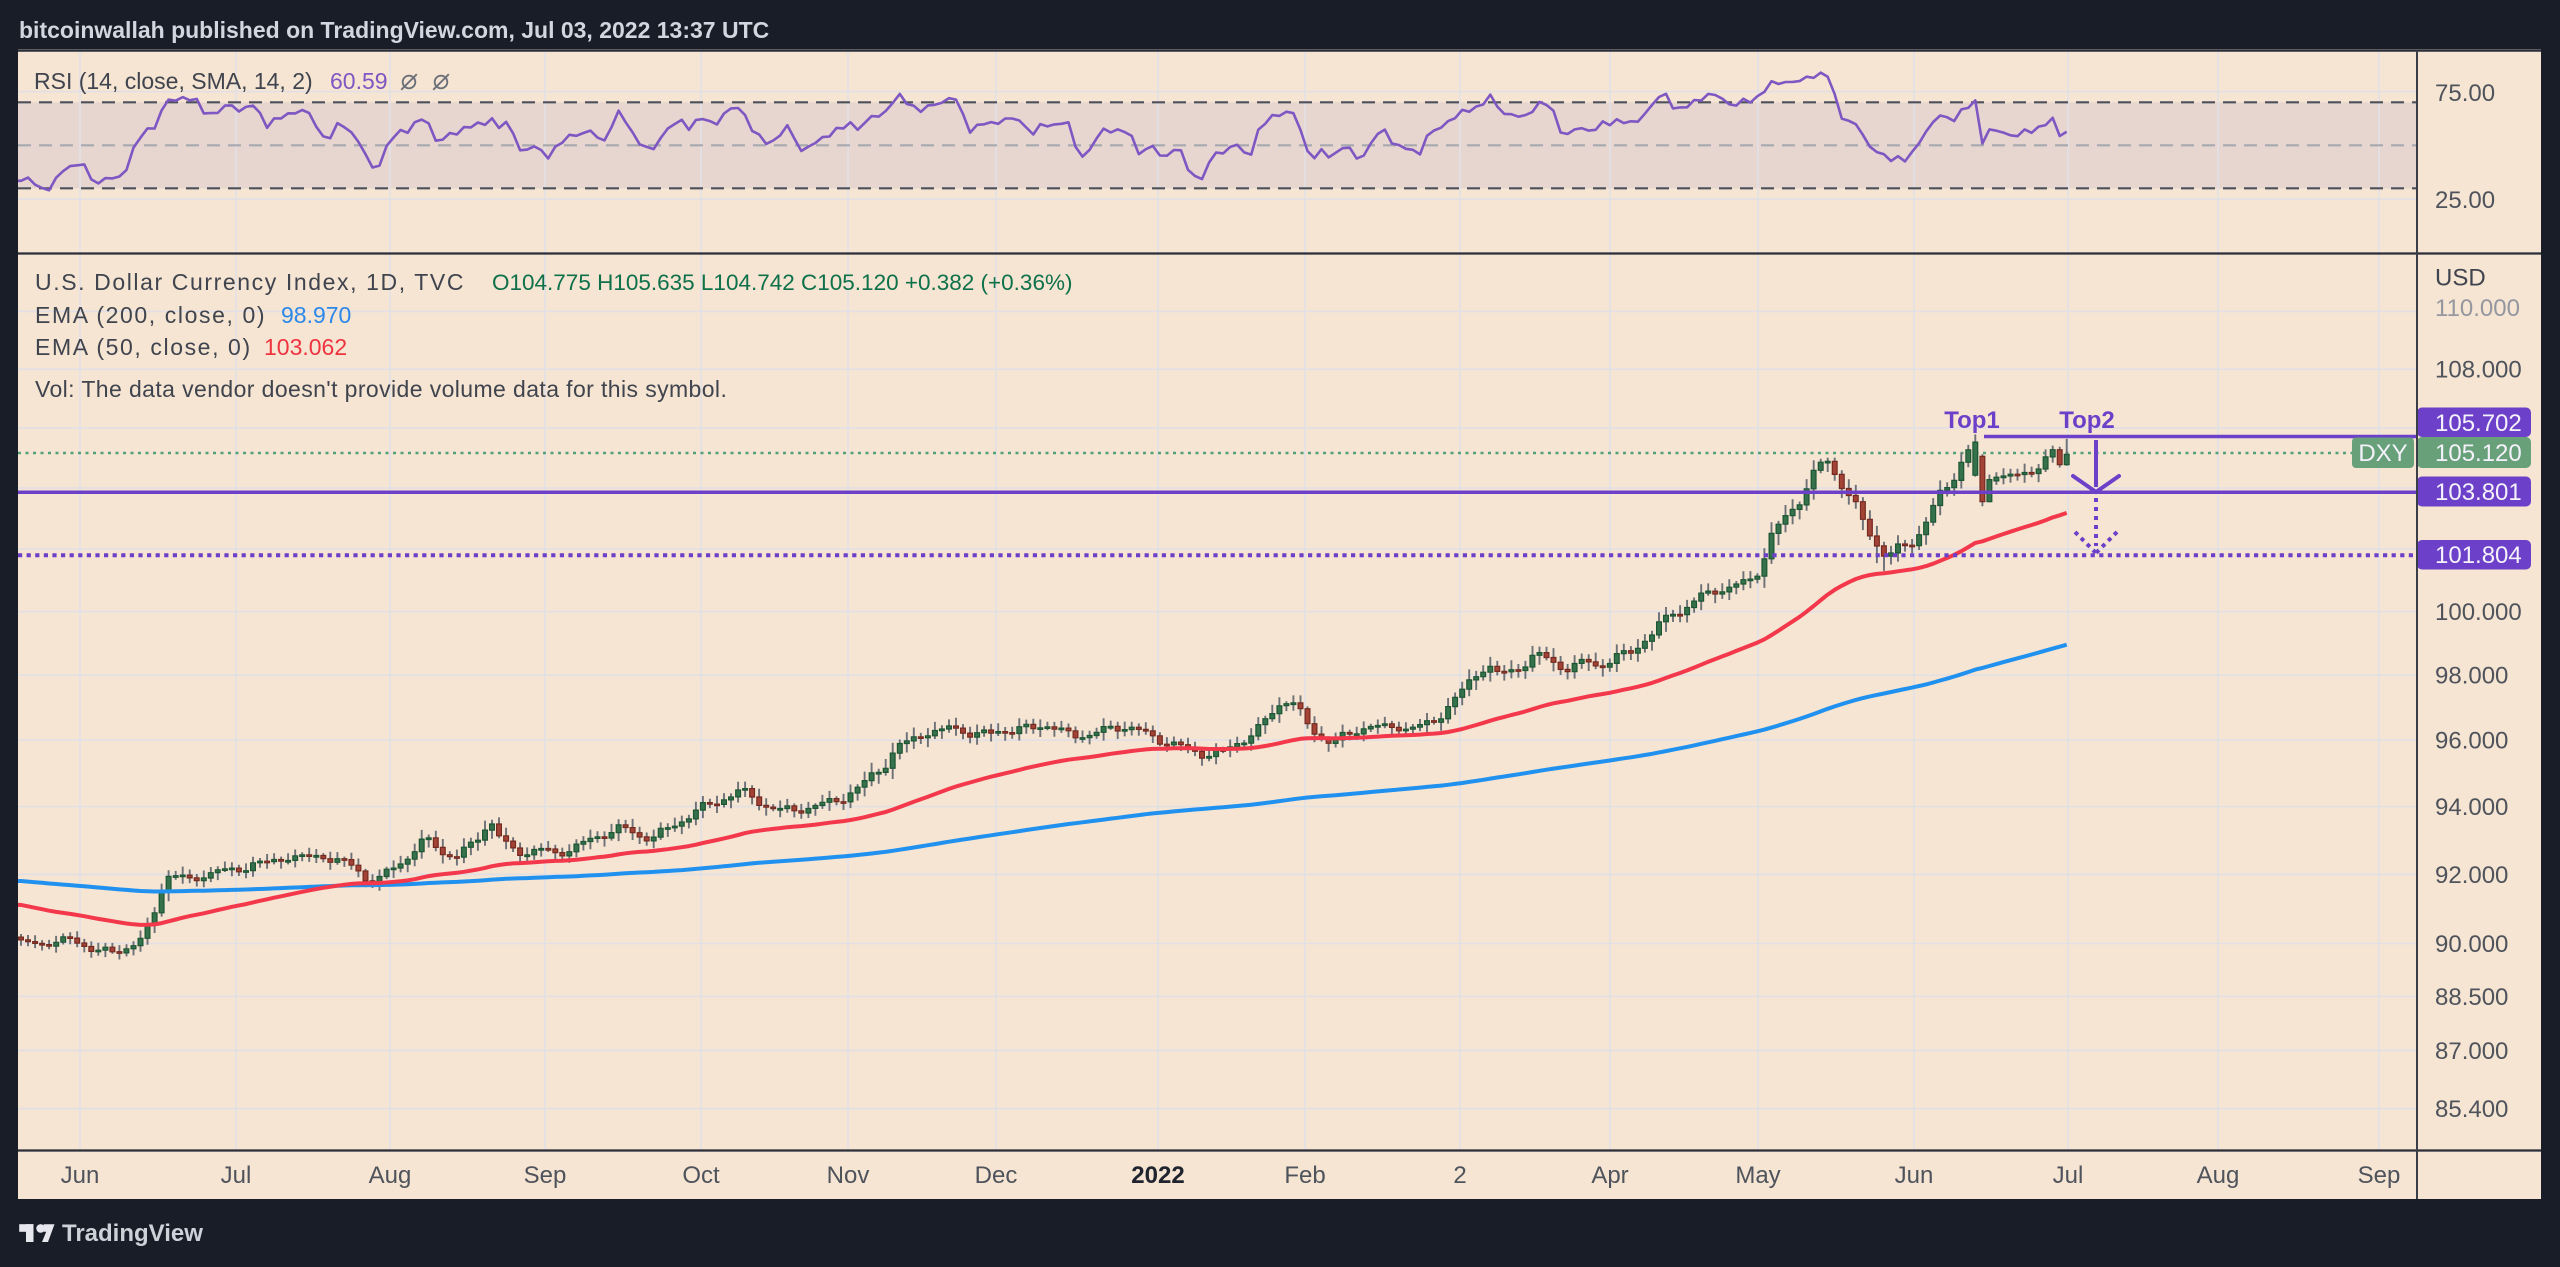 The image size is (2560, 1267). Describe the element at coordinates (316, 315) in the screenshot. I see `svg-text: 98.970` at that location.